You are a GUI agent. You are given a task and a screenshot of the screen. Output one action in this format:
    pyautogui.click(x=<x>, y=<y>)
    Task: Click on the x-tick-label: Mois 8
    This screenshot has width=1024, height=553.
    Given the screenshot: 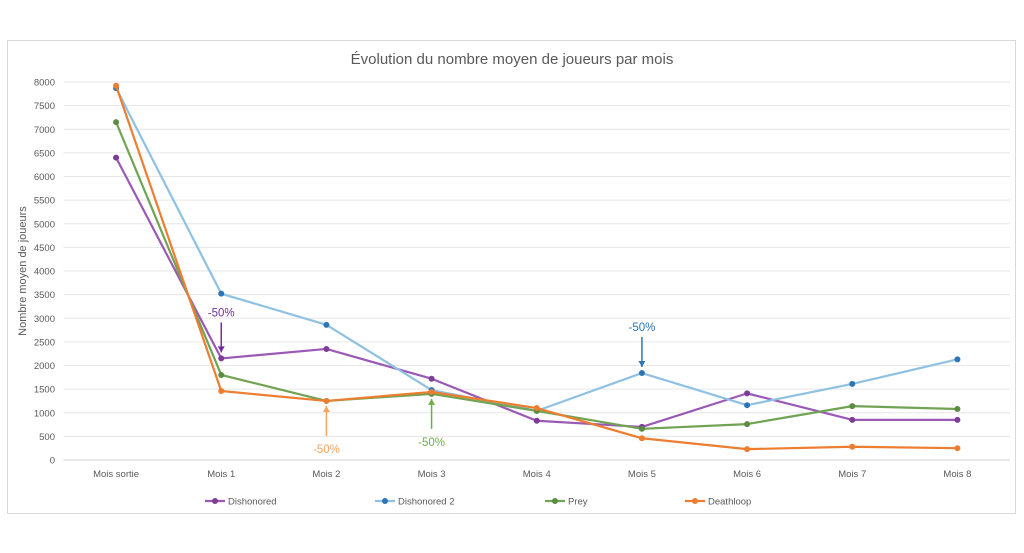 What is the action you would take?
    pyautogui.click(x=957, y=474)
    